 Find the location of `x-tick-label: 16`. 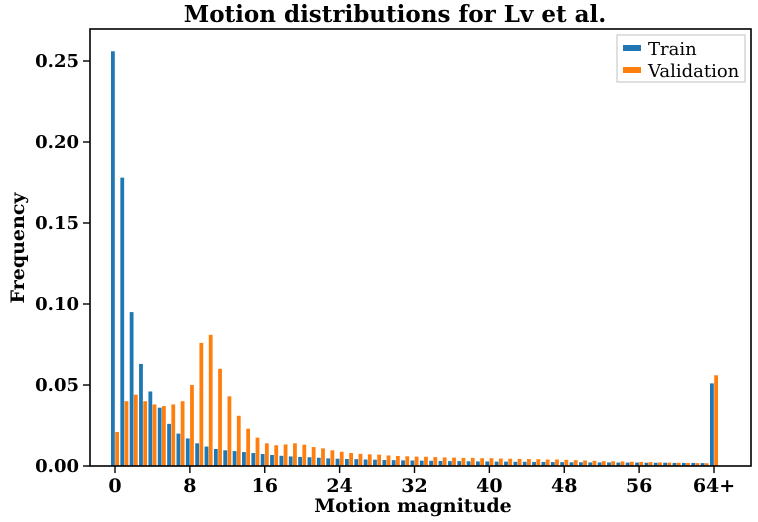

x-tick-label: 16 is located at coordinates (265, 486).